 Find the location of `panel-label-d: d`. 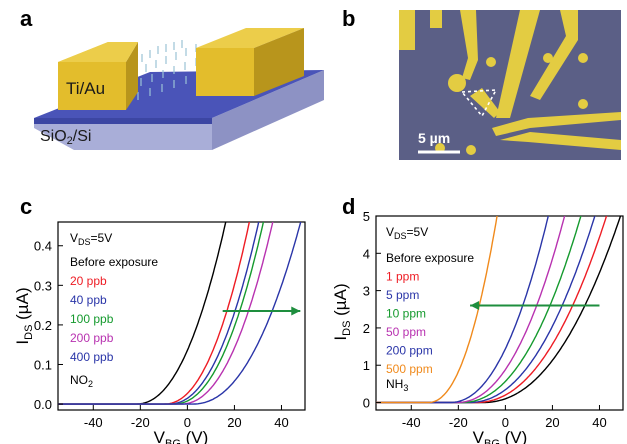

panel-label-d: d is located at coordinates (349, 206).